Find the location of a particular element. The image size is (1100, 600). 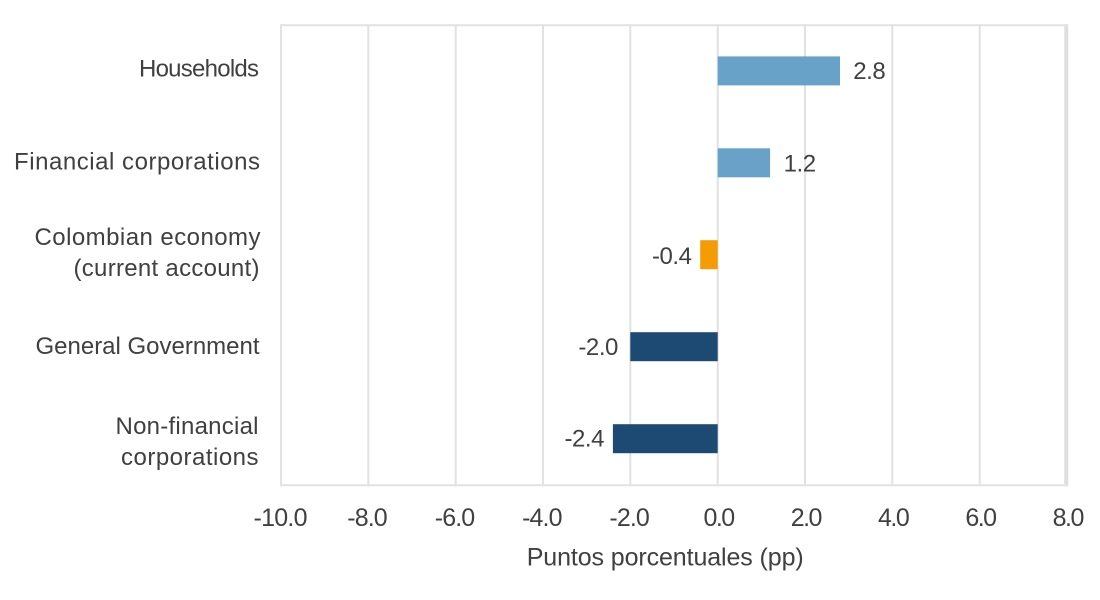

svg-text: 2.0 is located at coordinates (807, 518).